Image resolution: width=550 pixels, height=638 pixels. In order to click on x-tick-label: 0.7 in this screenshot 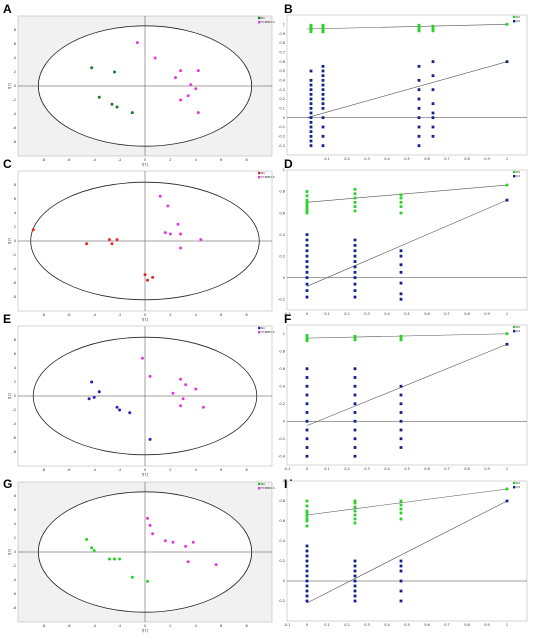, I will do `click(447, 625)`.